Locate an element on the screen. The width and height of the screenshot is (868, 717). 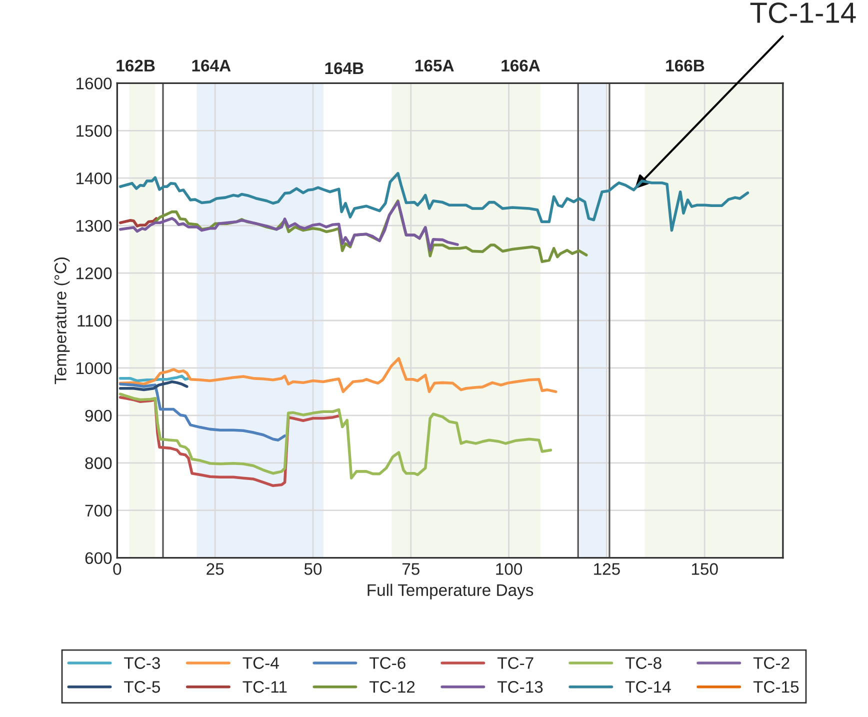
y-tick-label: 1400 is located at coordinates (94, 178).